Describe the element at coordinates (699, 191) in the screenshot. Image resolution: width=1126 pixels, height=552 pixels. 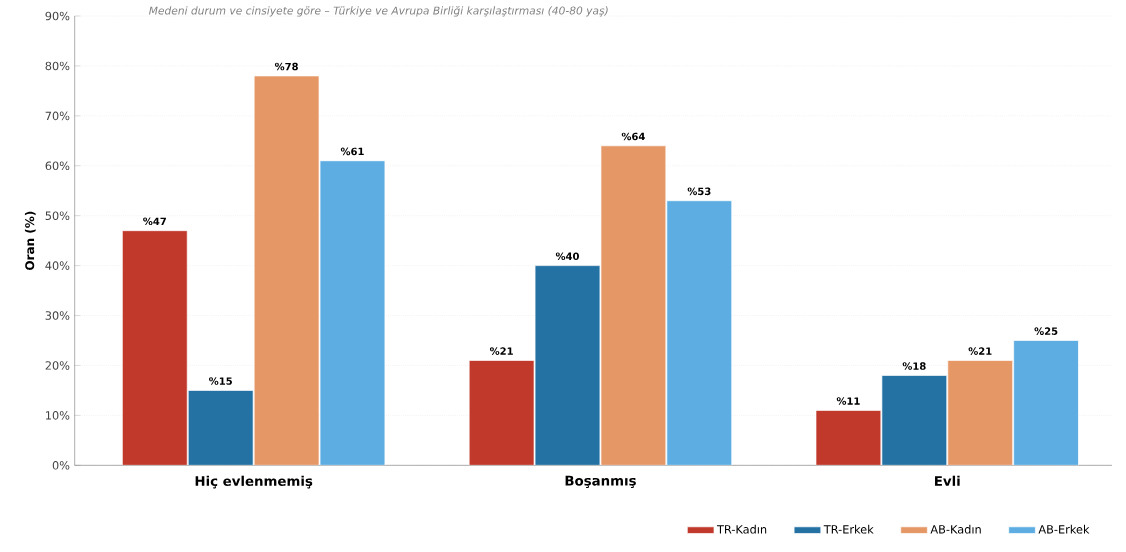
I see `data-label: %53` at that location.